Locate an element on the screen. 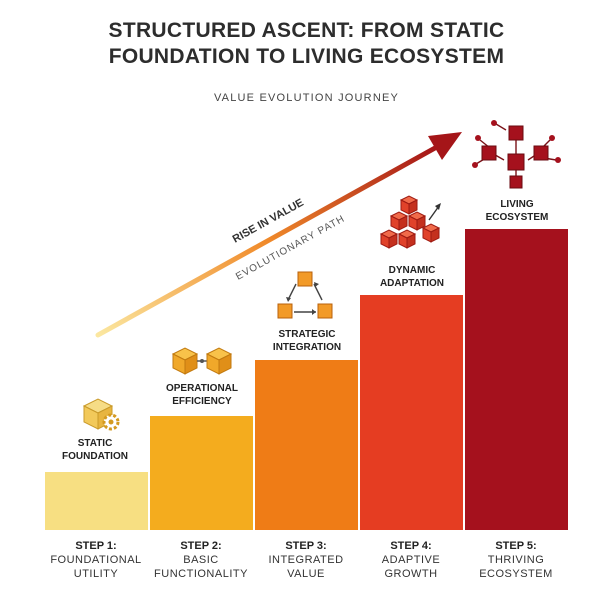 The height and width of the screenshot is (612, 613). cube-stack-icon is located at coordinates (410, 222).